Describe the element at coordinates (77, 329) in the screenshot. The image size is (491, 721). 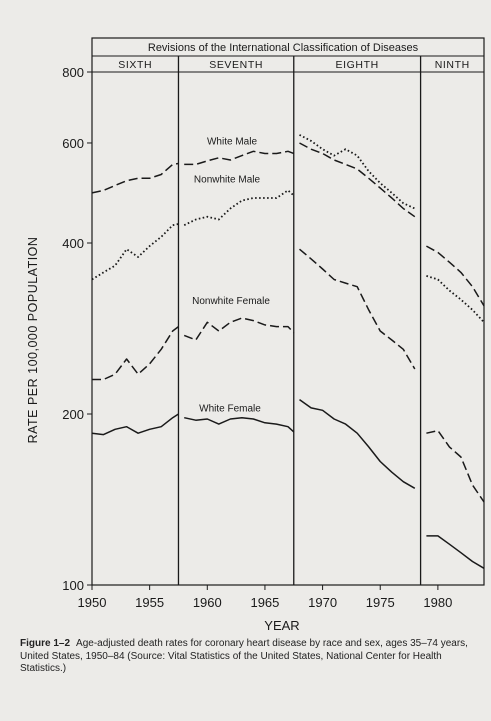
I see `y-axis-ticks: 100 200 400 600 800` at that location.